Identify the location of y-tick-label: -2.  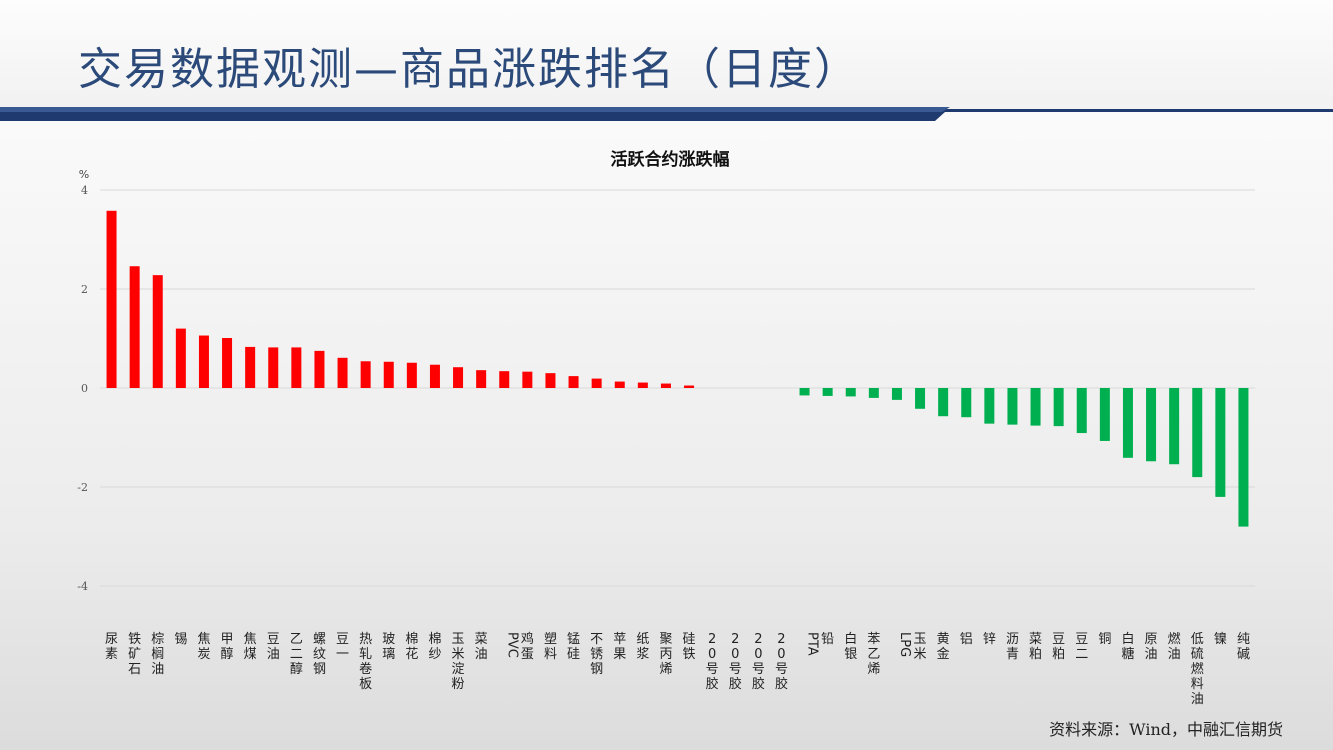
(82, 487).